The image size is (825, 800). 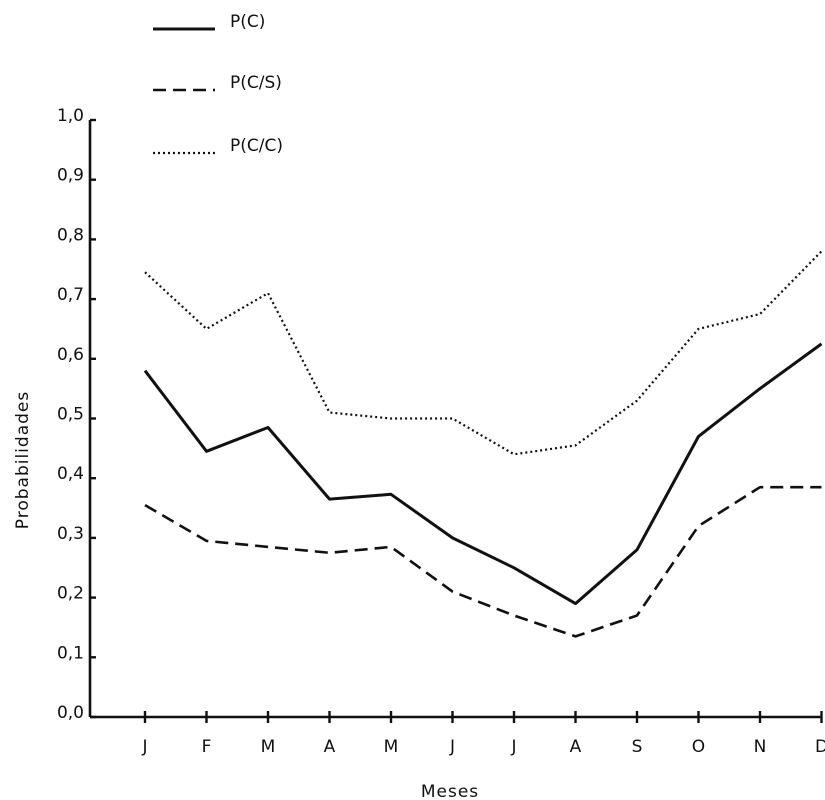 I want to click on x-axis-title: Meses, so click(x=450, y=791).